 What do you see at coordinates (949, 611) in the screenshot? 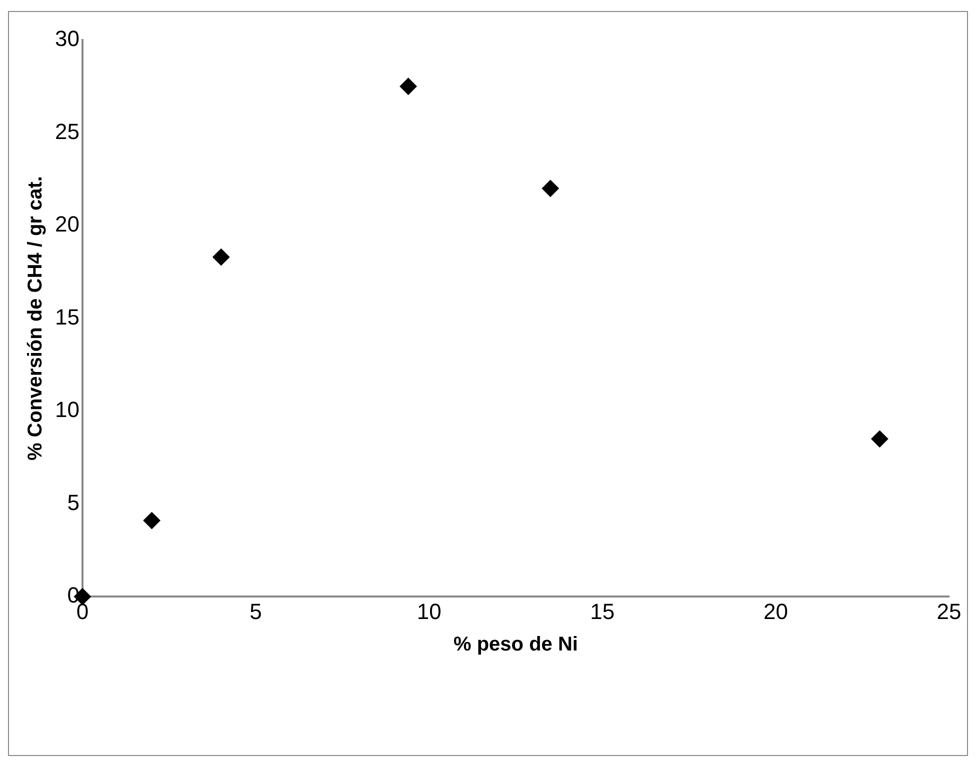
I see `x-tick-label: 25` at bounding box center [949, 611].